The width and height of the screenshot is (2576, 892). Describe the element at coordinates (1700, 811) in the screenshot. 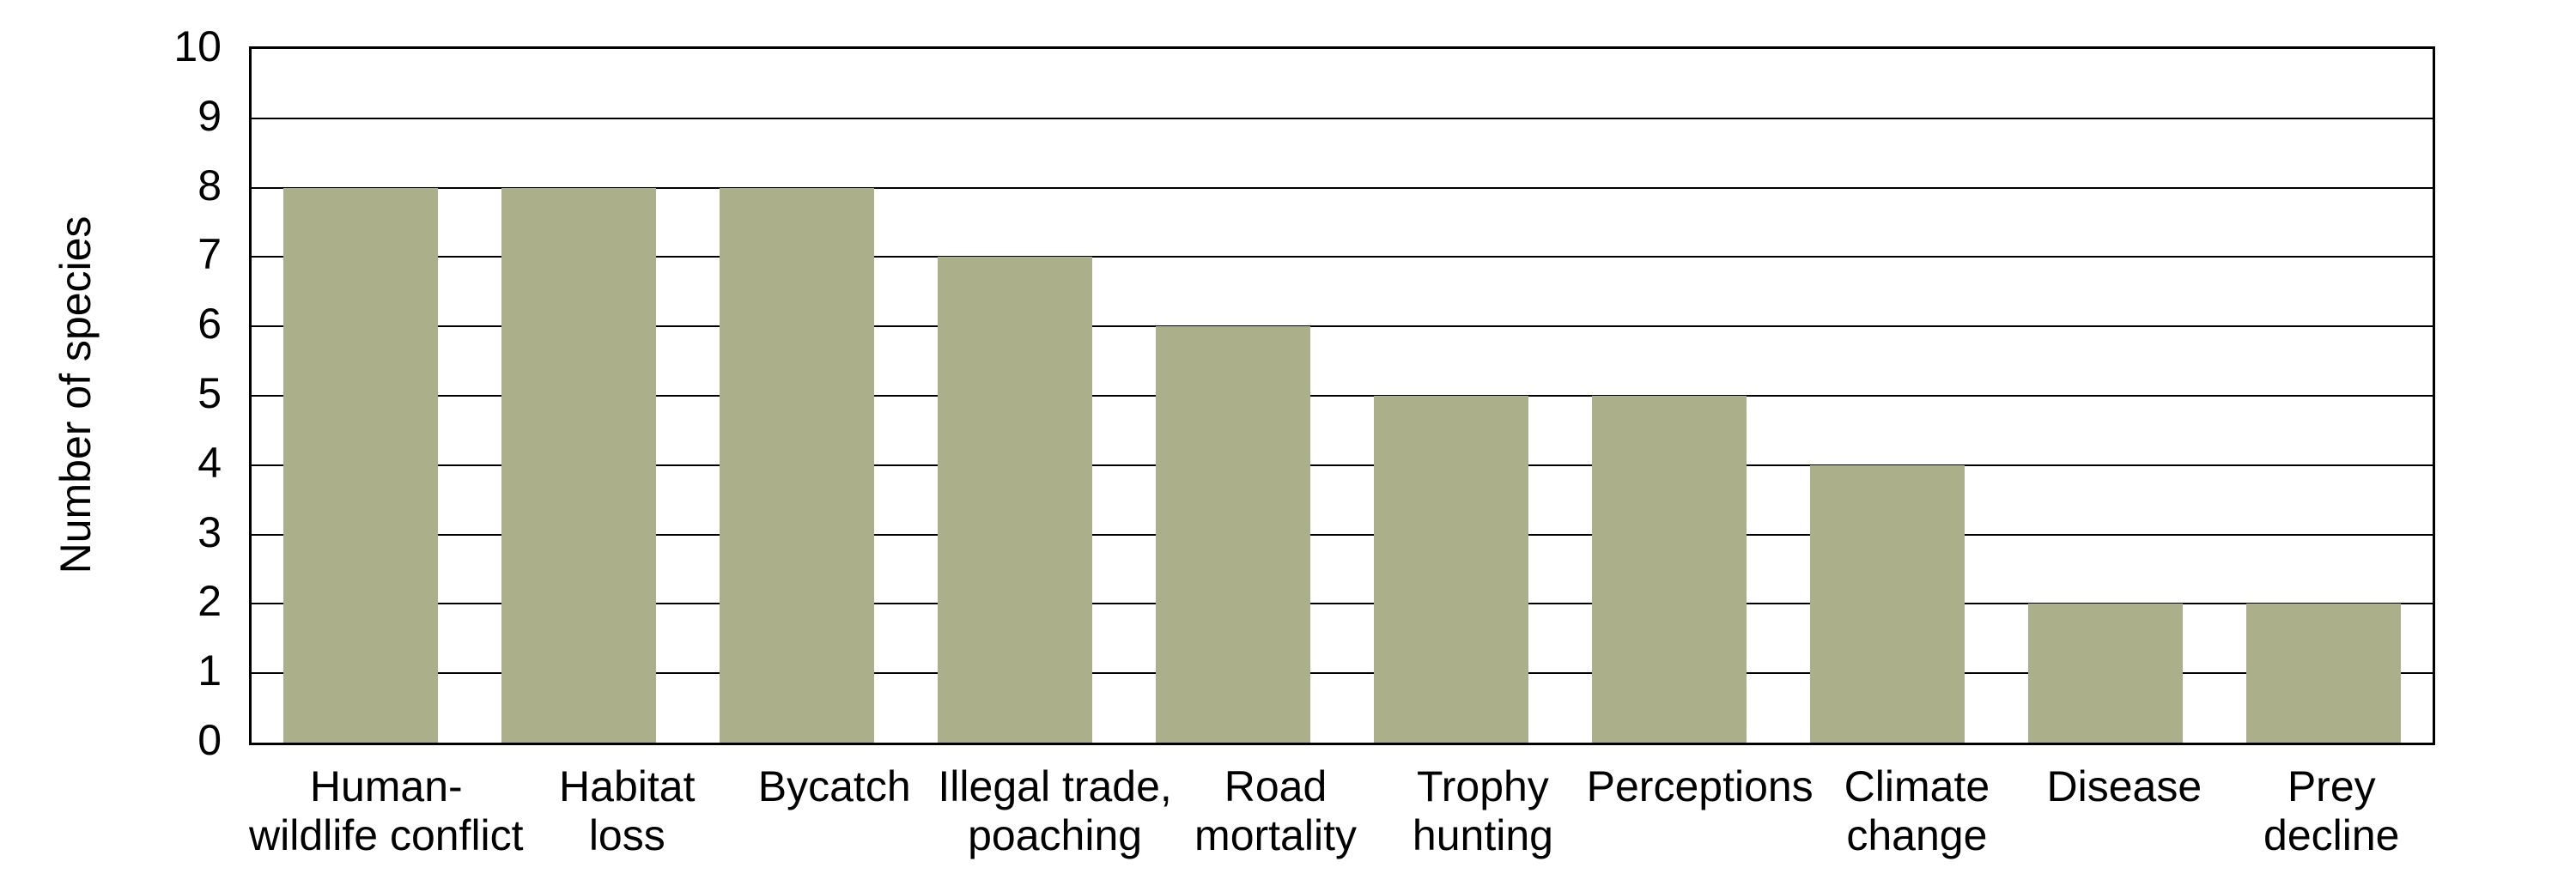

I see `category-label: Perceptions` at that location.